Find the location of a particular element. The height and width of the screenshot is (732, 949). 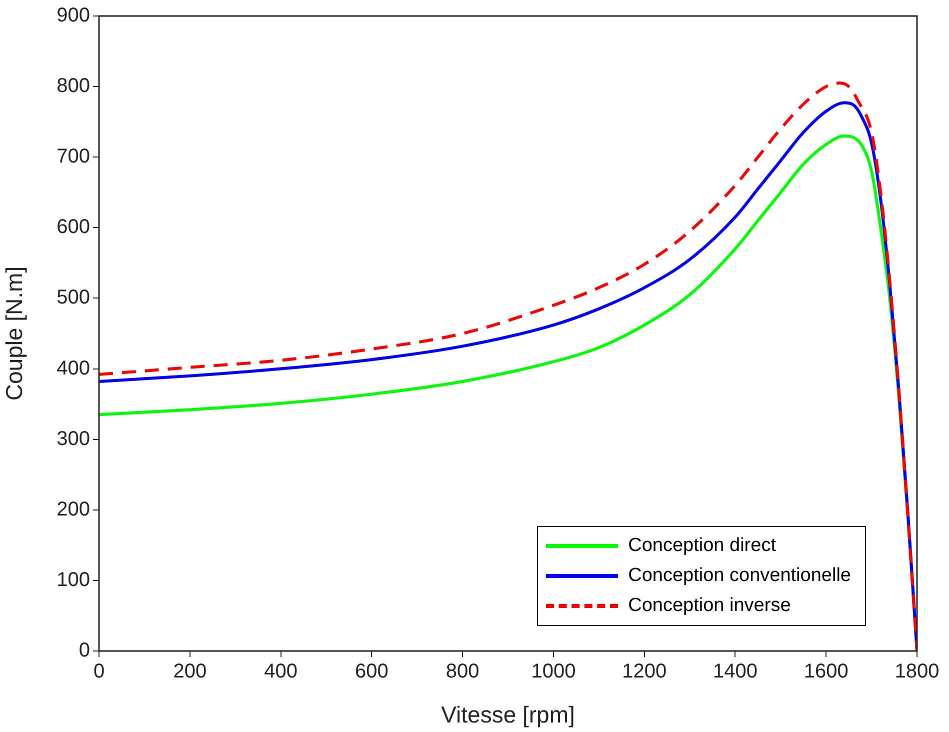

y-tick-label: 700 is located at coordinates (73, 157).